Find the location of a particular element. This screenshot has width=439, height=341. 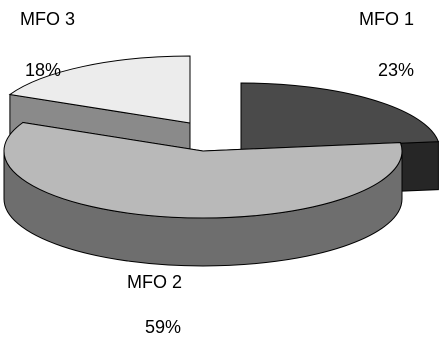

slice-value-mfo2: 59% is located at coordinates (163, 326).